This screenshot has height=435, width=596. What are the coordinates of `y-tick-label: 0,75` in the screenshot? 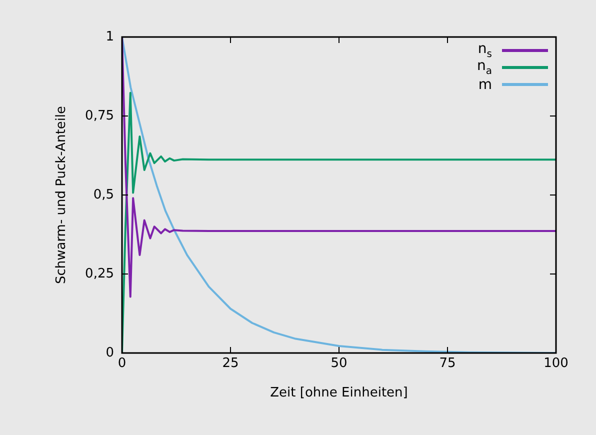 It's located at (99, 116).